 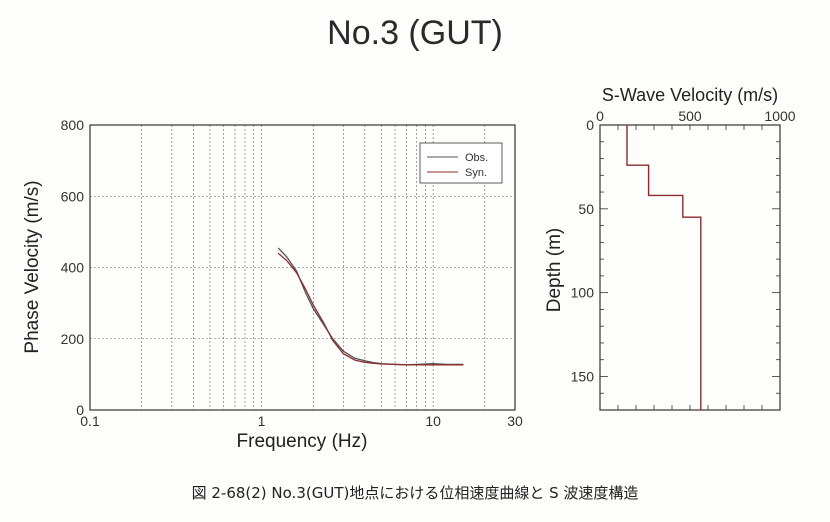 I want to click on depth-tick-label: 50, so click(x=586, y=209).